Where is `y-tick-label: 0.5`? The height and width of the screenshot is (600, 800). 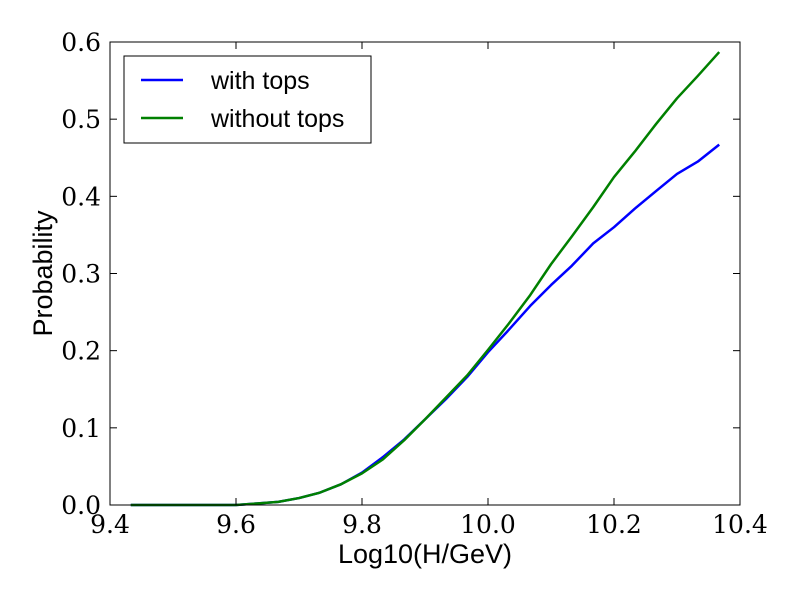
y-tick-label: 0.5 is located at coordinates (81, 119).